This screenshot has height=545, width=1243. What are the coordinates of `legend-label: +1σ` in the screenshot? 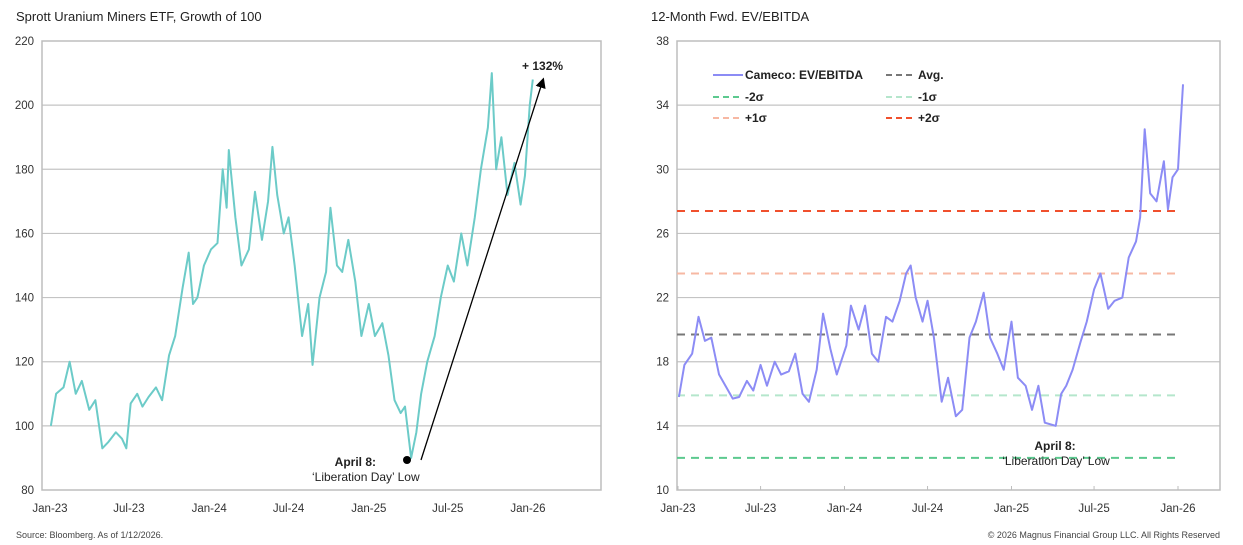 It's located at (756, 118).